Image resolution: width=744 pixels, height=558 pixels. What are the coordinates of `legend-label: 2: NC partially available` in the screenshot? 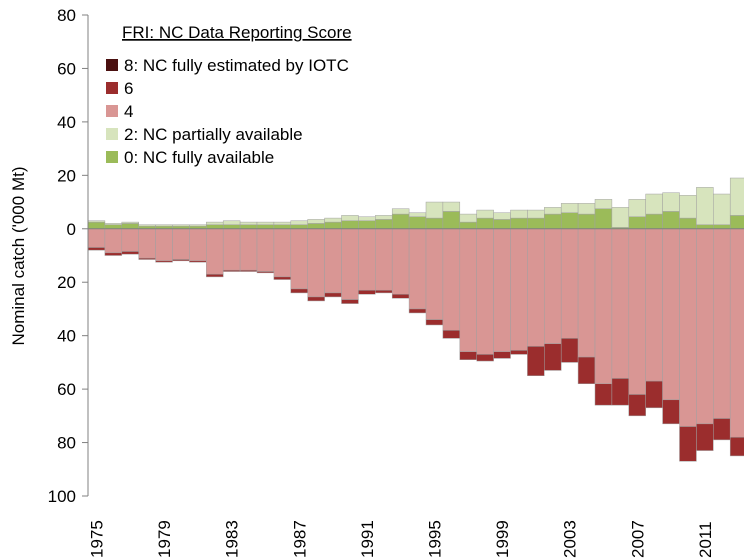 It's located at (213, 134).